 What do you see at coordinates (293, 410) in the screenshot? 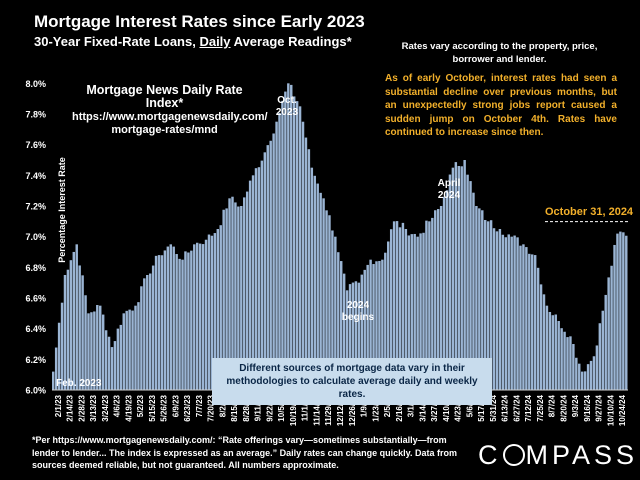
I see `x-tick-label: 10/19/23` at bounding box center [293, 410].